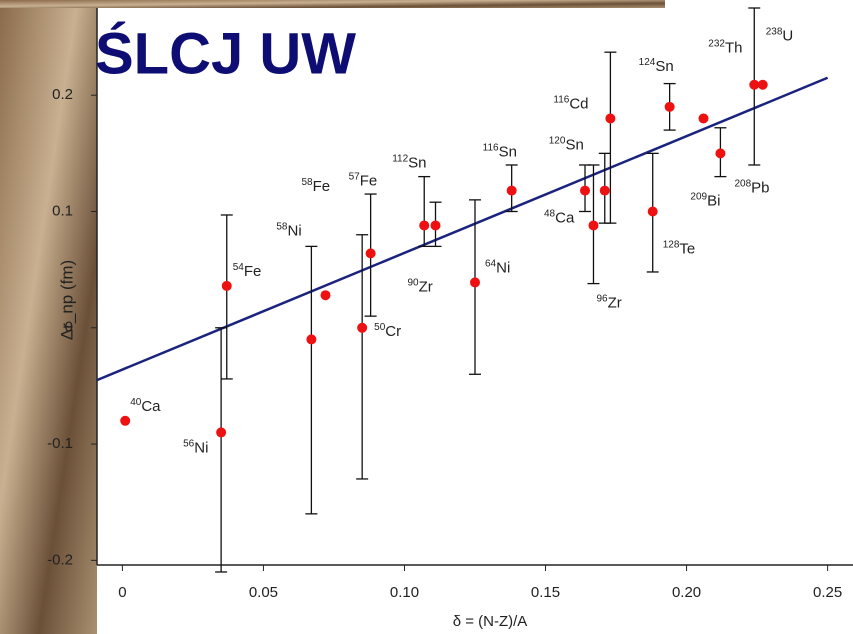 Image resolution: width=853 pixels, height=634 pixels. I want to click on mass-number: 208, so click(742, 183).